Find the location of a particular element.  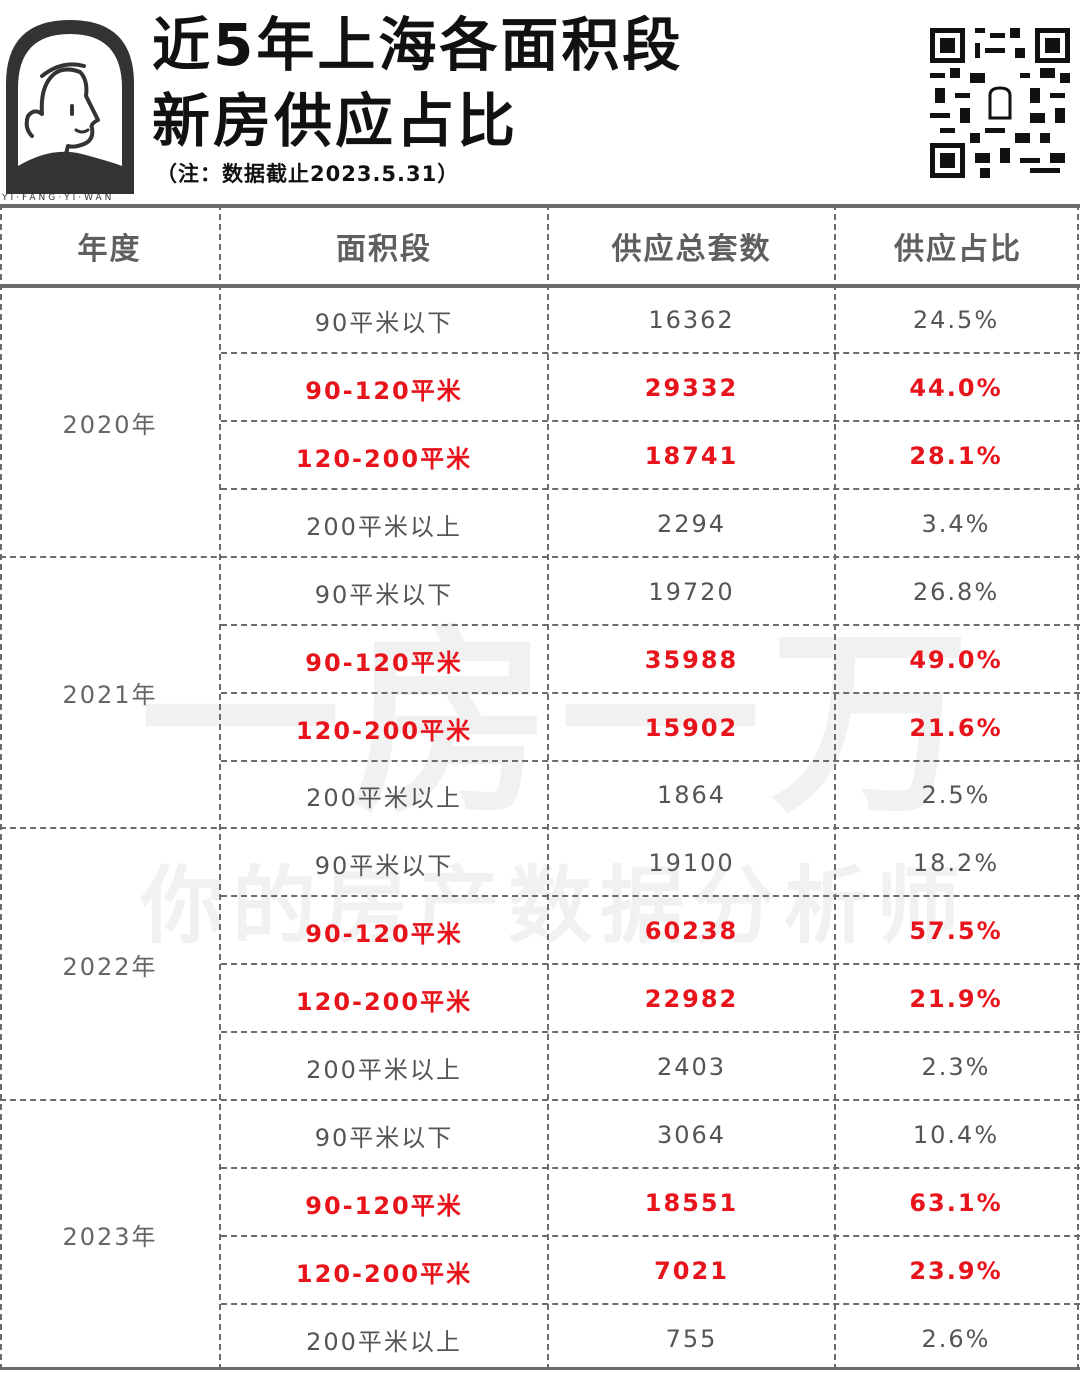

share-cell: 18.2% is located at coordinates (956, 863).